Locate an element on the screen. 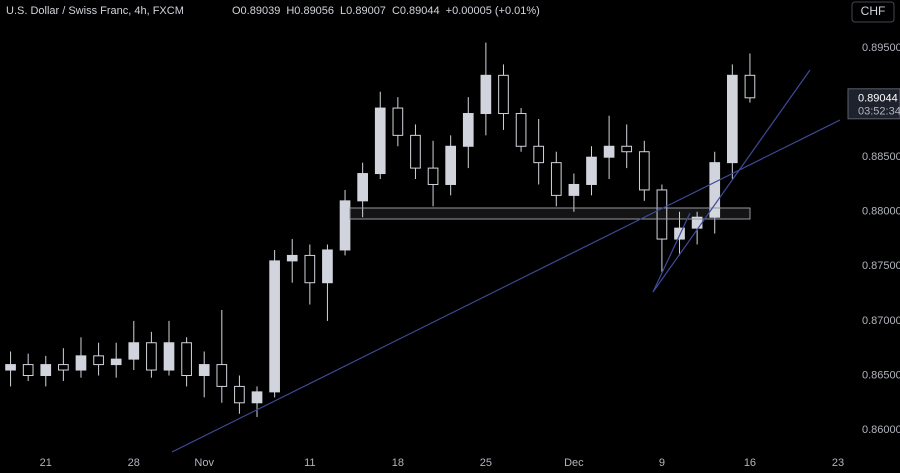  quote-value: L0.89007 is located at coordinates (363, 11).